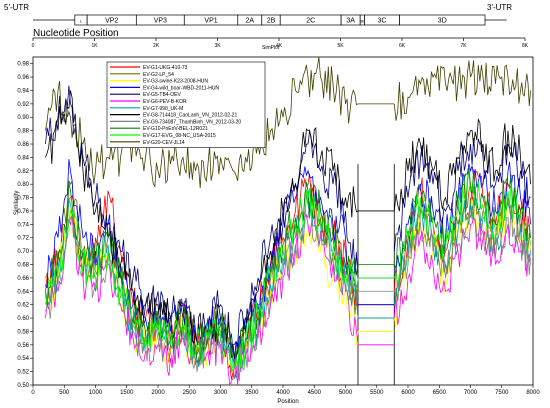 The height and width of the screenshot is (408, 550). I want to click on segment-label-7: 2C, so click(310, 21).